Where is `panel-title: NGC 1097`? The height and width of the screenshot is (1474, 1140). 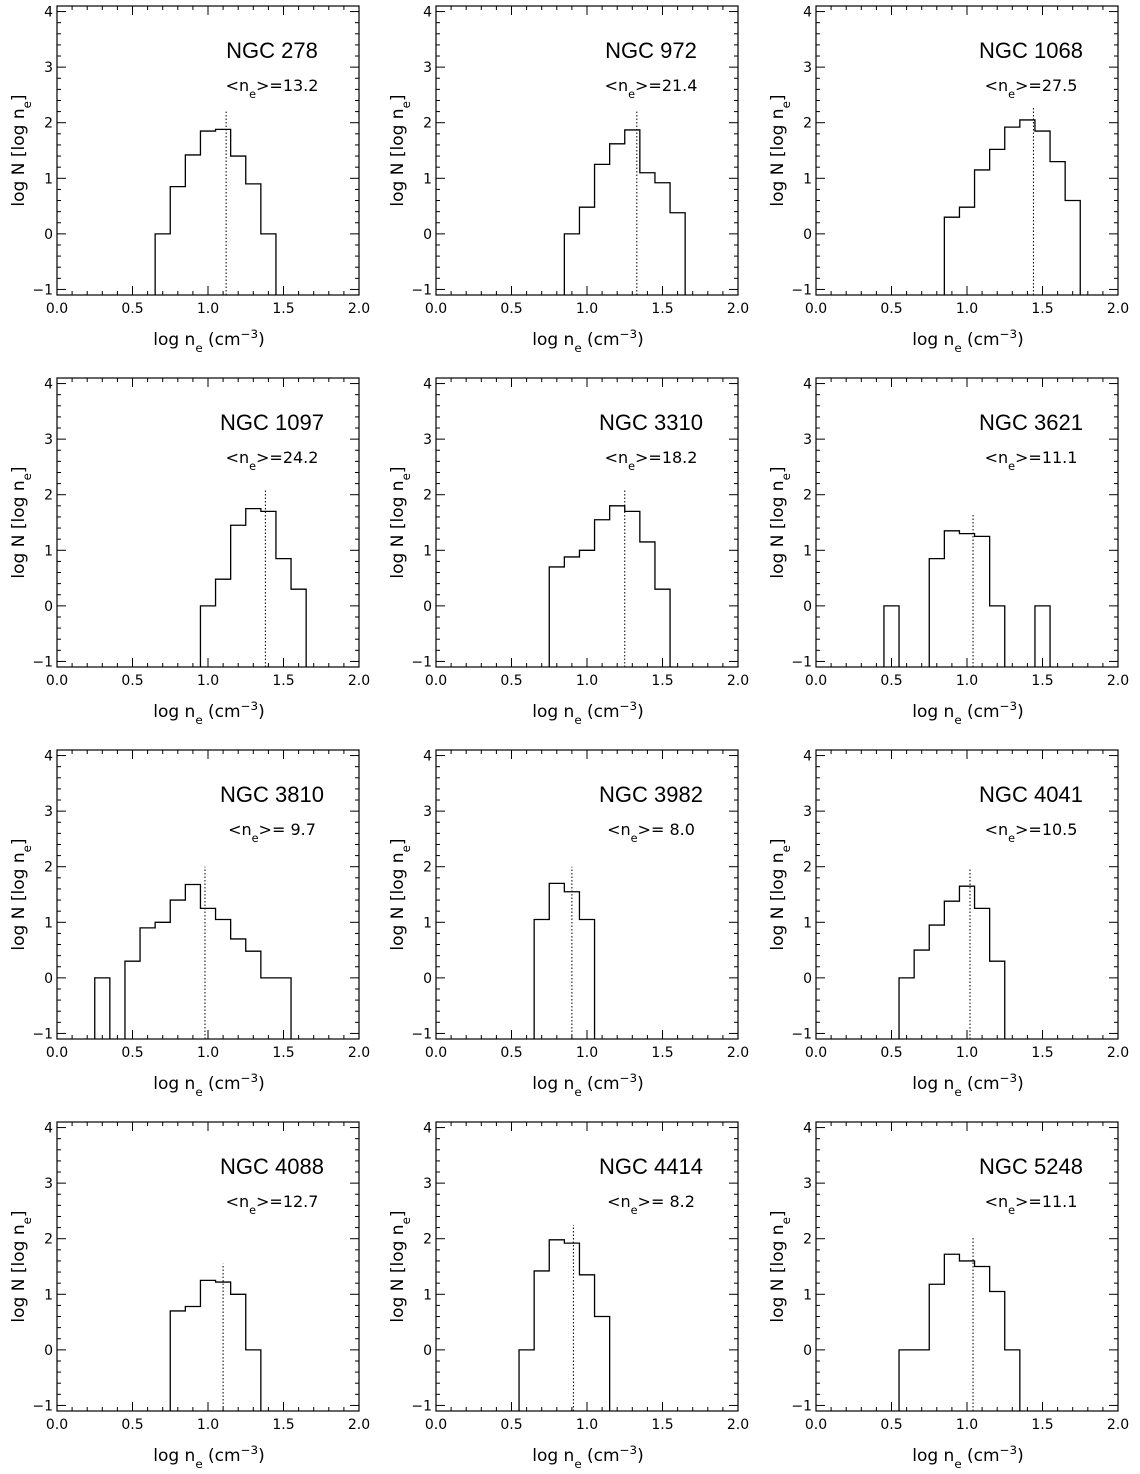 panel-title: NGC 1097 is located at coordinates (272, 422).